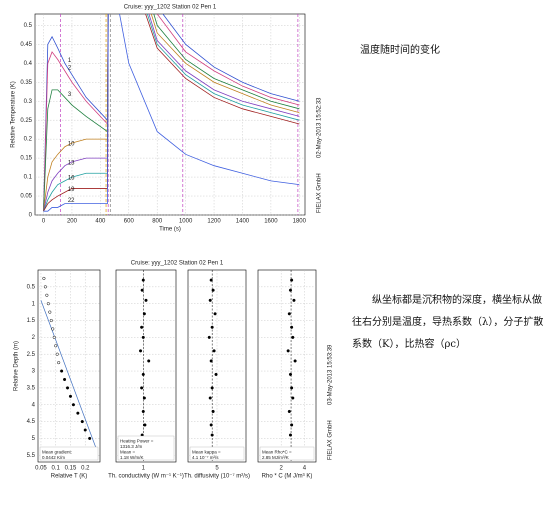 This screenshot has width=551, height=519. I want to click on x-tick-label: 1400, so click(243, 222).